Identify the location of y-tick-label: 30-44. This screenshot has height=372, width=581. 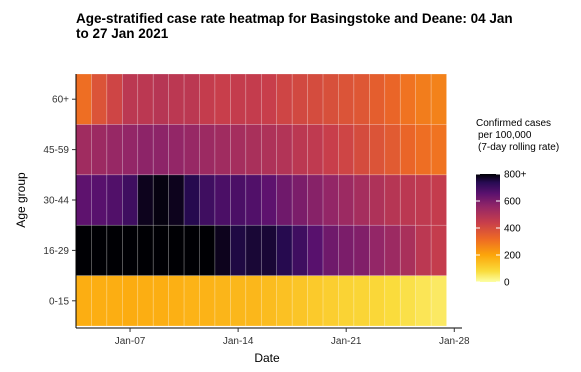
(56, 201).